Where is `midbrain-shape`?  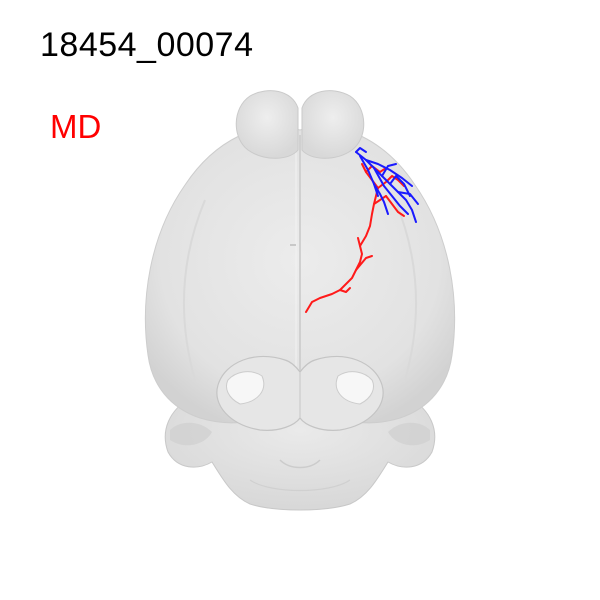 midbrain-shape is located at coordinates (300, 393).